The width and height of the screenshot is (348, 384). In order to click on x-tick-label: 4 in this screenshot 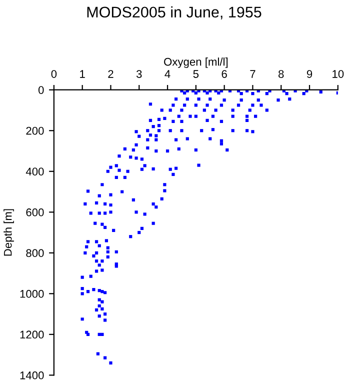, I will do `click(167, 74)`.